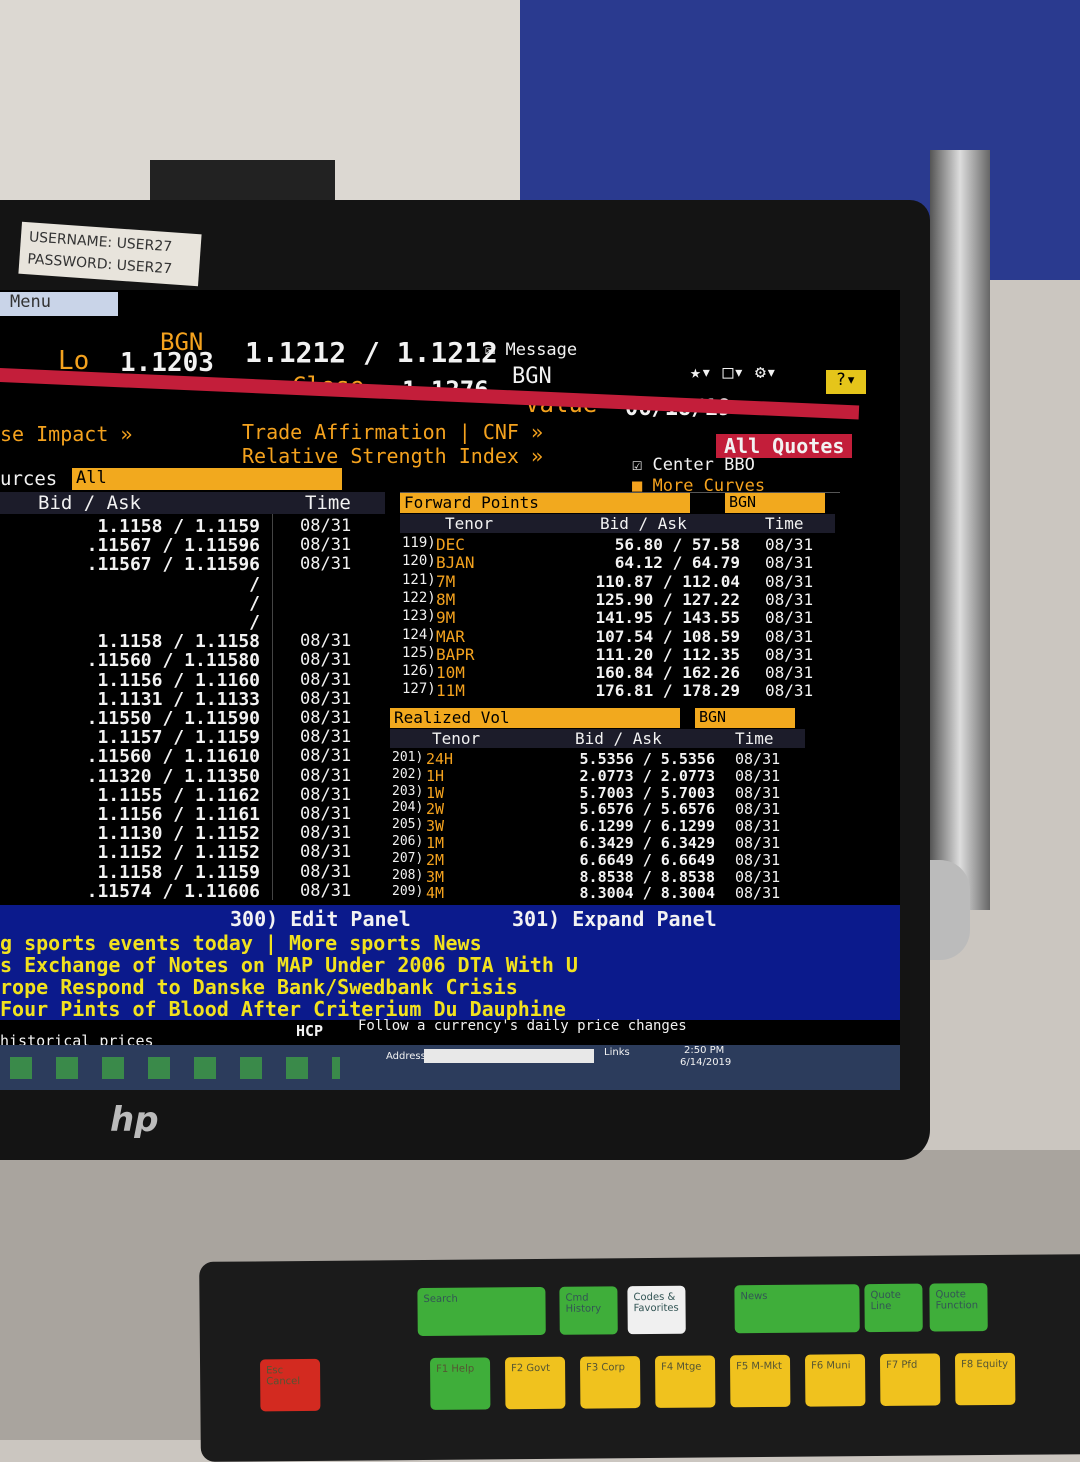 The height and width of the screenshot is (1462, 1080). What do you see at coordinates (408, 858) in the screenshot?
I see `row-number: 207)` at bounding box center [408, 858].